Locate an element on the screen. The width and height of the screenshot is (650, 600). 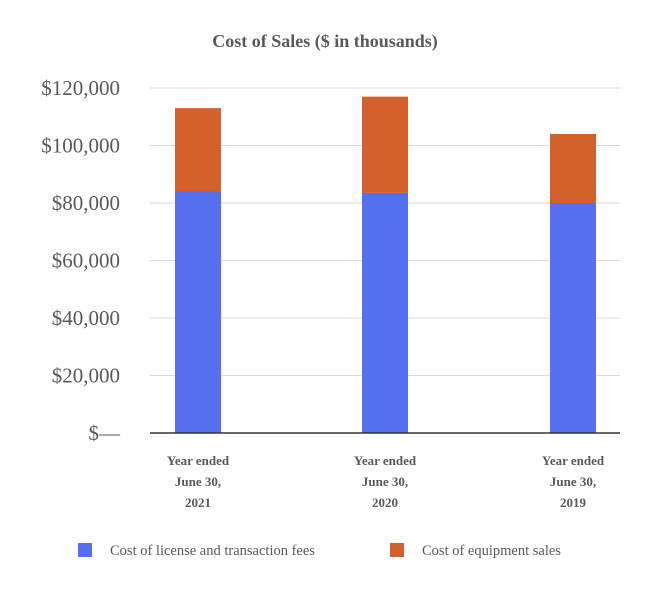
legend-item: Cost of license and transaction fees is located at coordinates (196, 551).